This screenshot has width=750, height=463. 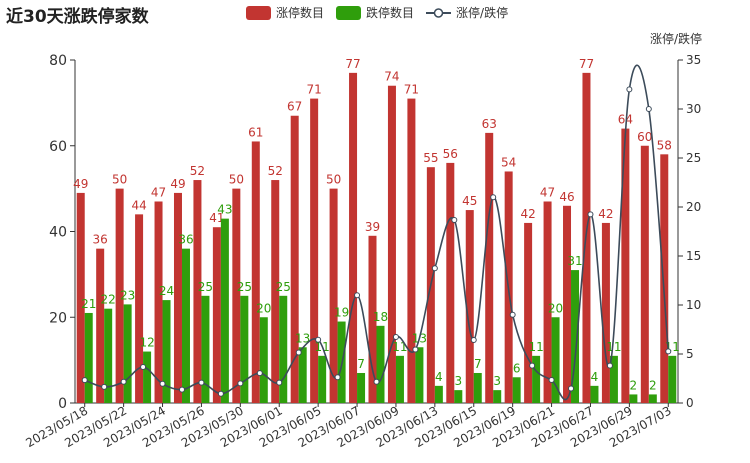 I want to click on data-label-limit-up: 42, so click(x=527, y=214).